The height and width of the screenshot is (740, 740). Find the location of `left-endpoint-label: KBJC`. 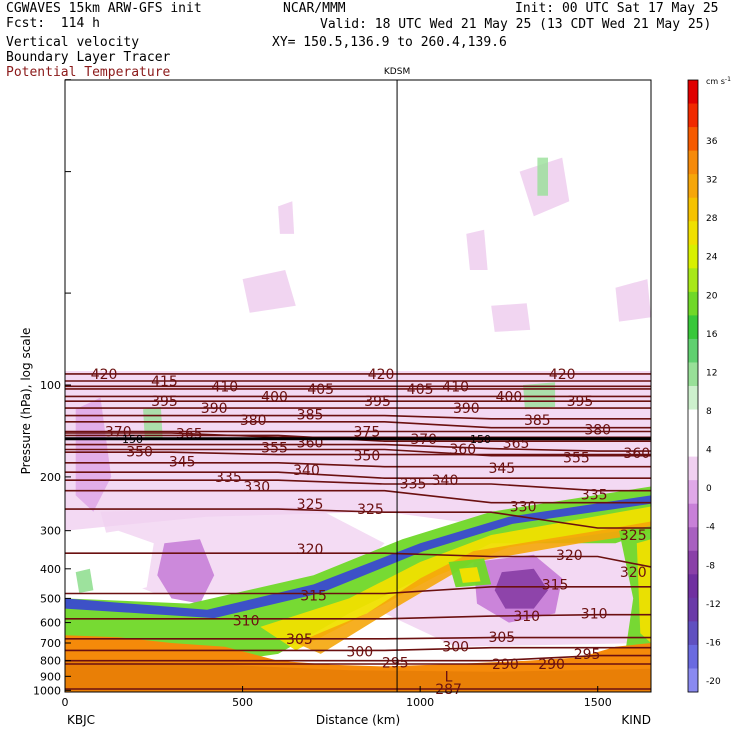

left-endpoint-label: KBJC is located at coordinates (81, 720).